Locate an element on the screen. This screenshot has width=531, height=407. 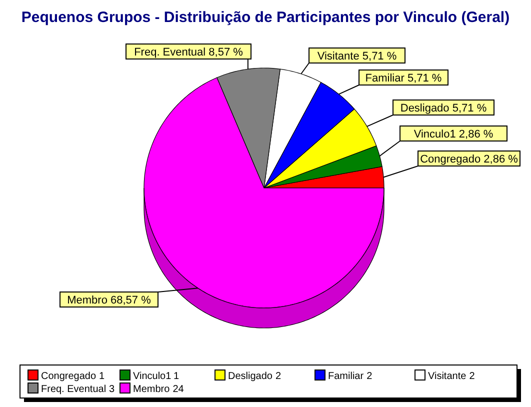
chart-title: Pequenos Grupos - Distribuição de Participantes por Vinculo (Geral) is located at coordinates (265, 17).